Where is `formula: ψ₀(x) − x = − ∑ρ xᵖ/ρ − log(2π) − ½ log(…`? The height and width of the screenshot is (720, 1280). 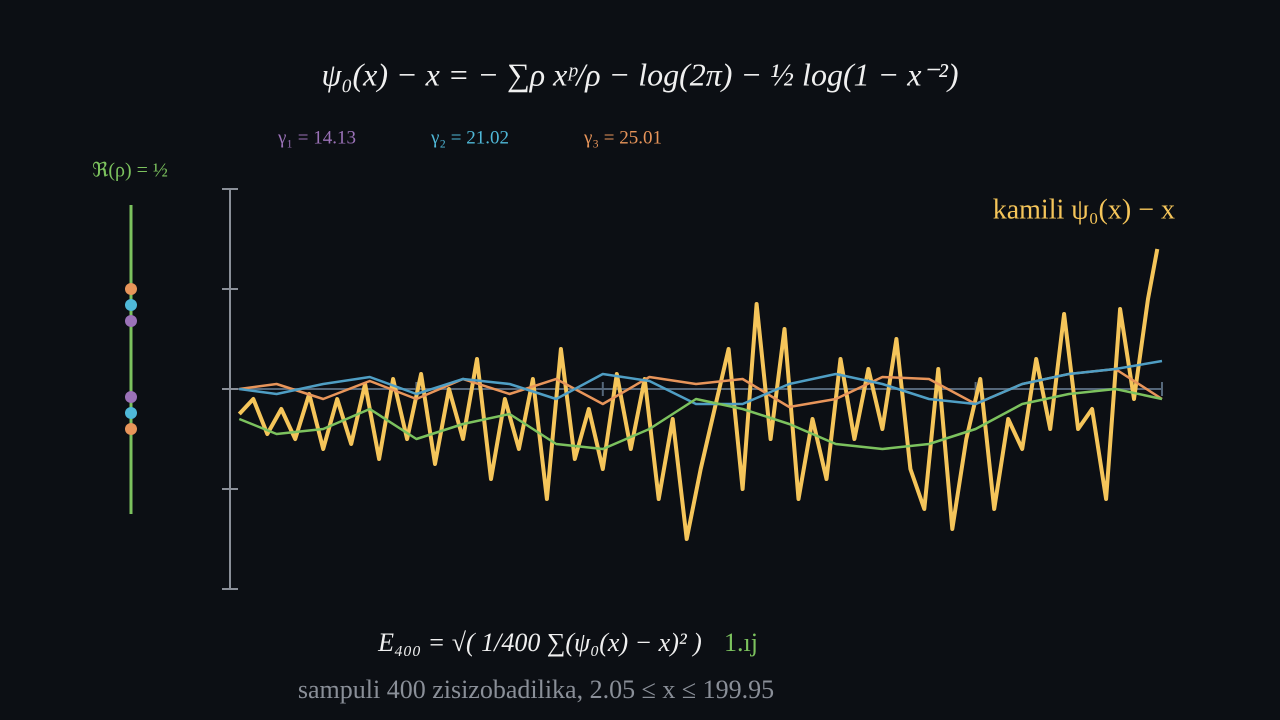
formula: ψ₀(x) − x = − ∑ρ xᵖ/ρ − log(2π) − ½ log(… is located at coordinates (639, 74).